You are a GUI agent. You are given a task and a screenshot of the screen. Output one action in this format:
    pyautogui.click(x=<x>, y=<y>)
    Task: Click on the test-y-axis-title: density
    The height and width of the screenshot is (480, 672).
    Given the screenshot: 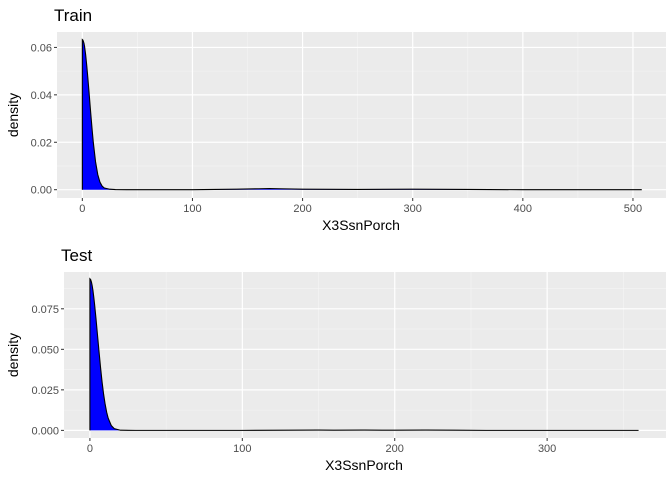 What is the action you would take?
    pyautogui.click(x=13, y=355)
    